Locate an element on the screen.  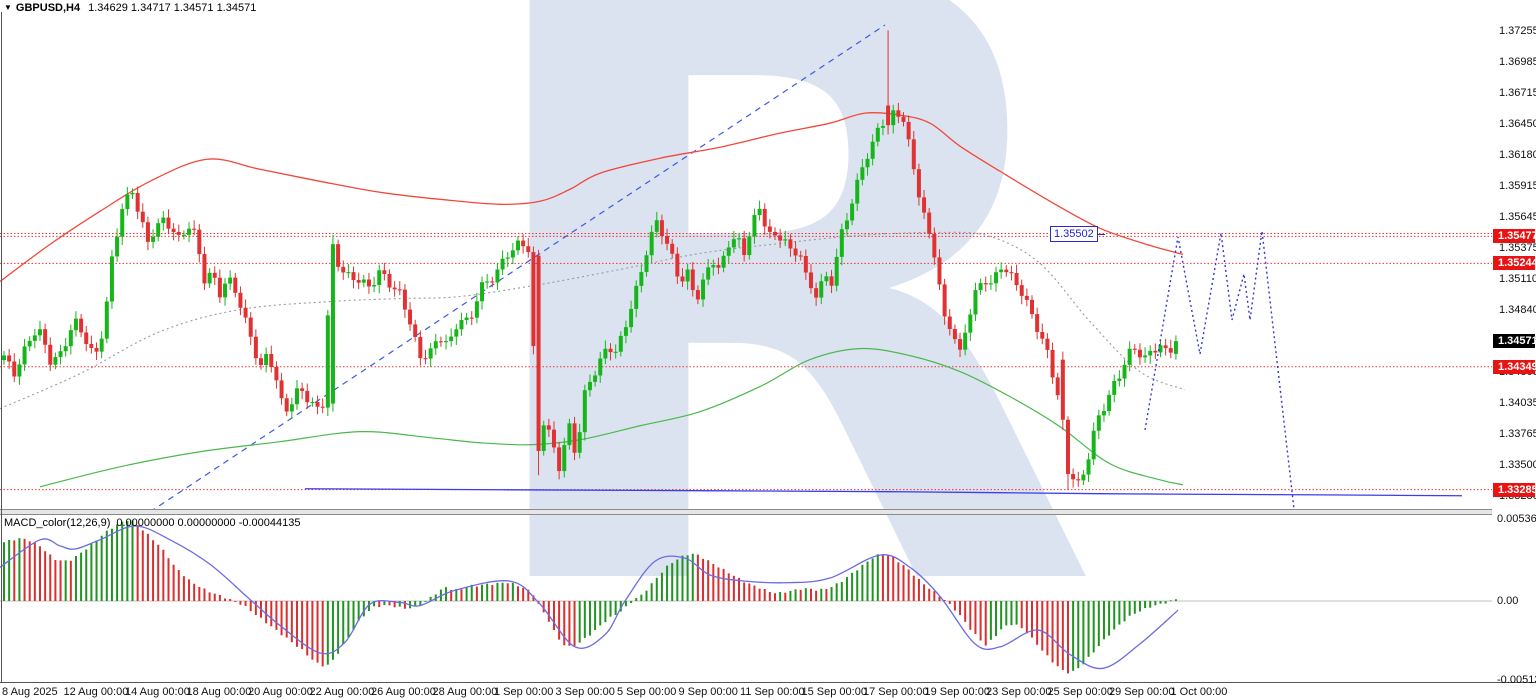
time-tick-label: 1 Sep 00:00 is located at coordinates (524, 692).